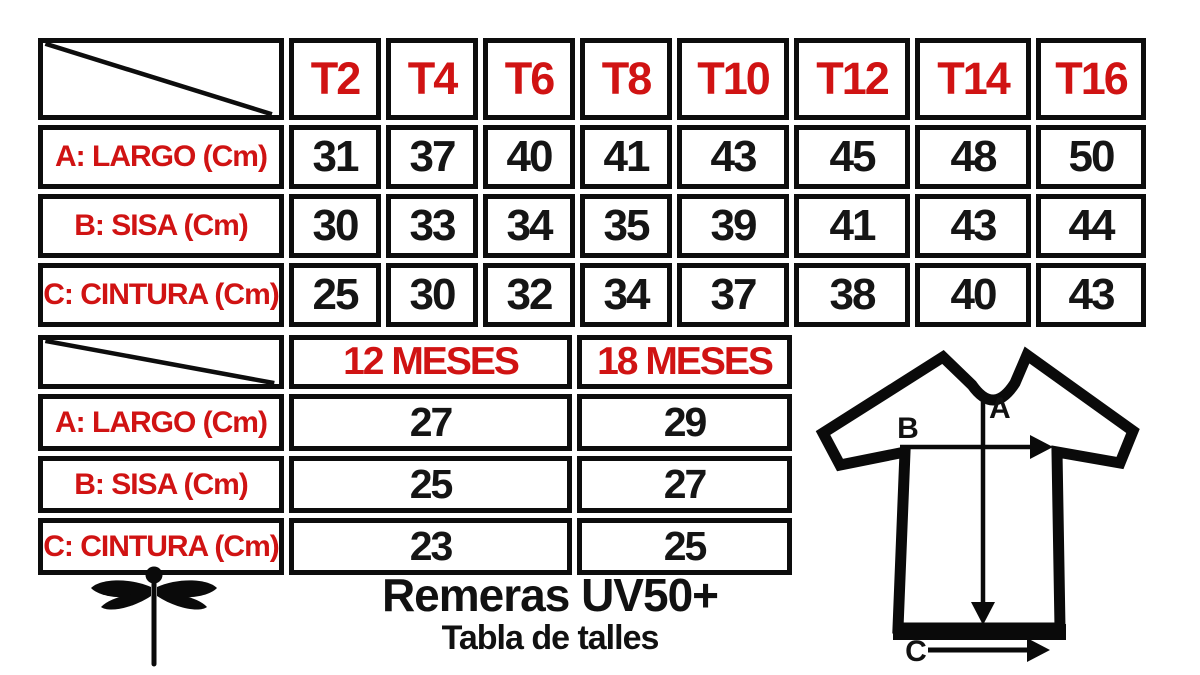 The image size is (1200, 675). Describe the element at coordinates (335, 79) in the screenshot. I see `column-header: T2` at that location.